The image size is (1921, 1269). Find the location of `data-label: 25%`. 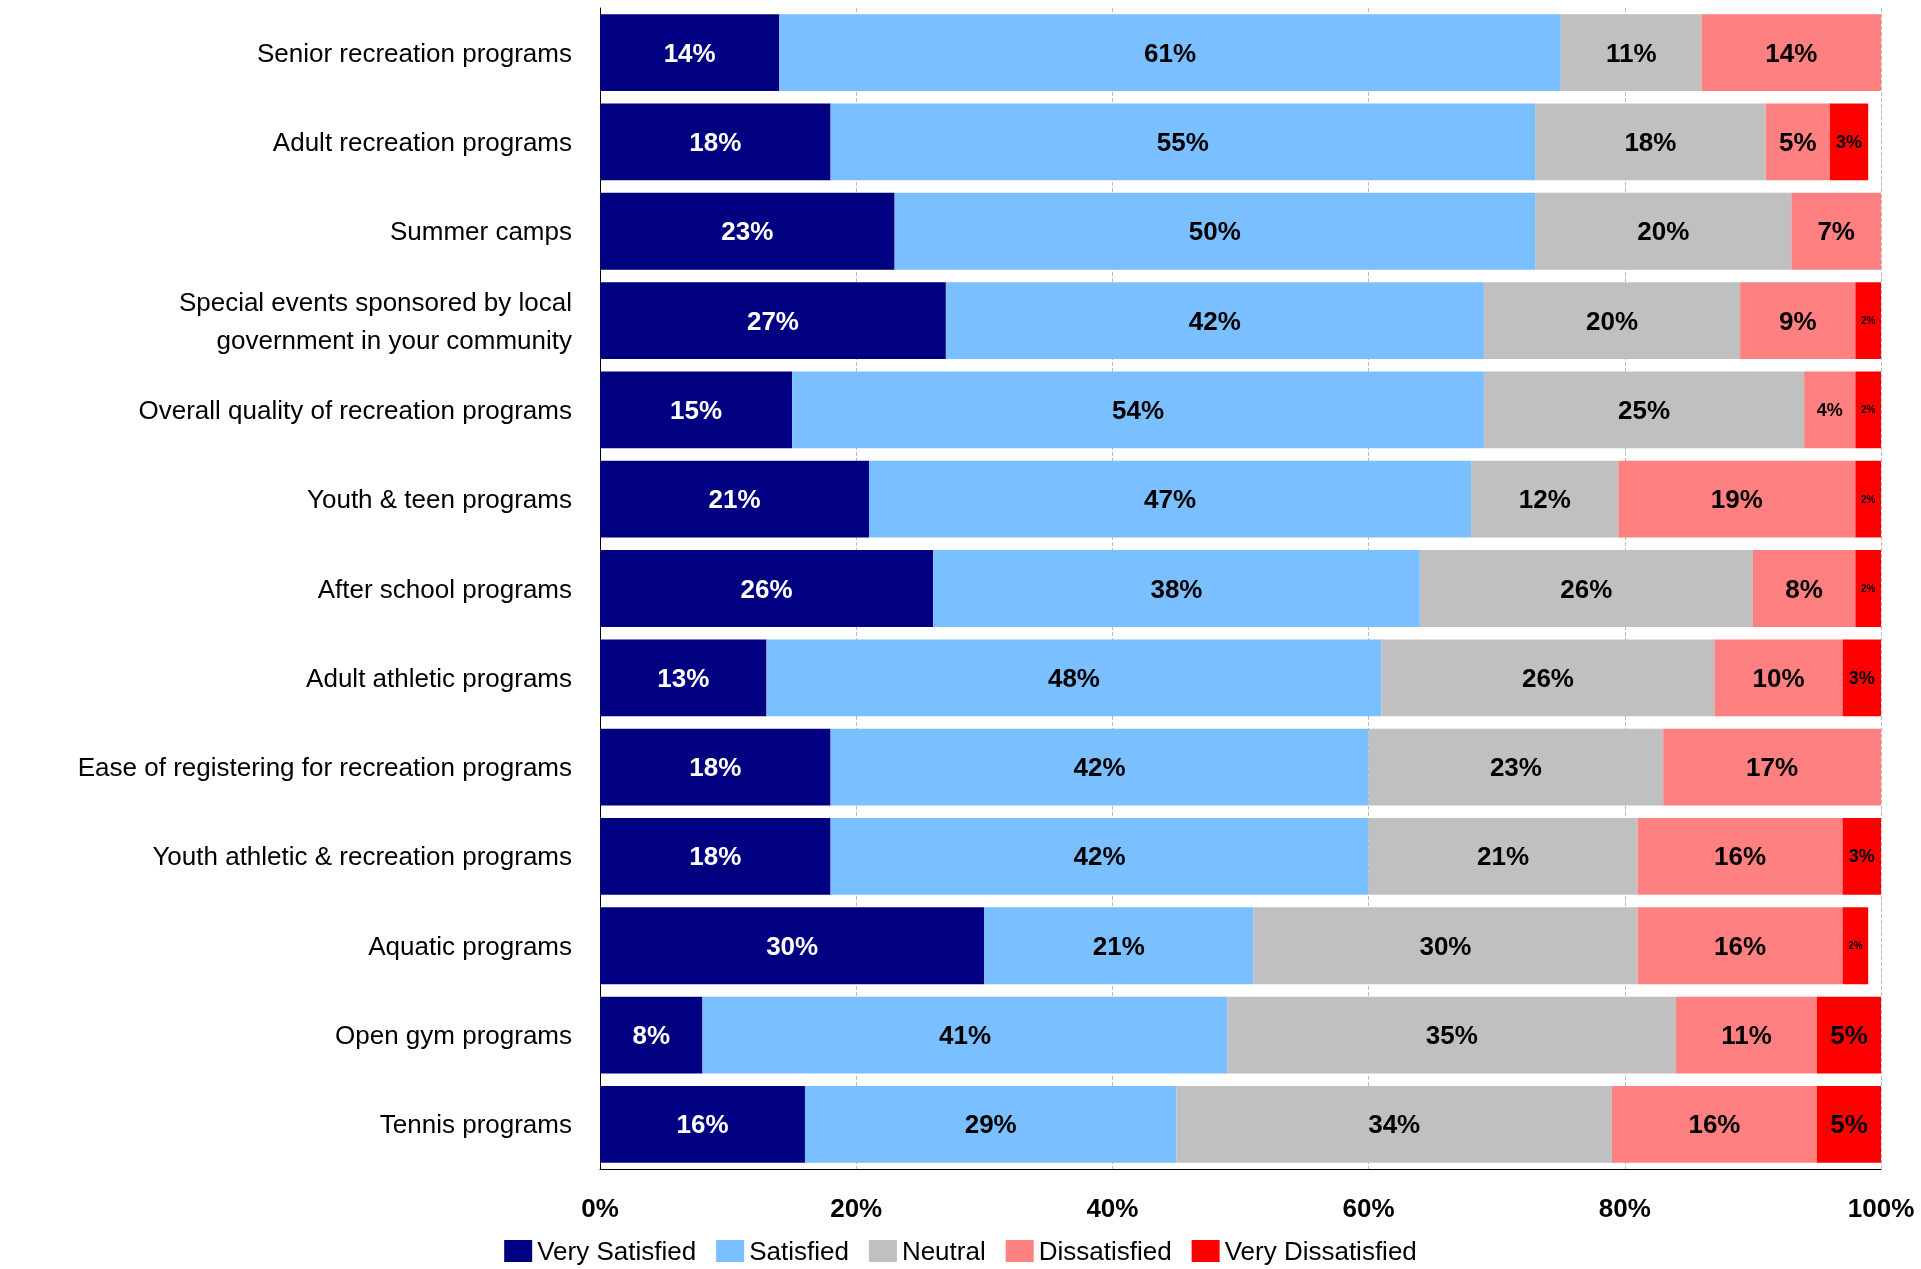

data-label: 25% is located at coordinates (1644, 409).